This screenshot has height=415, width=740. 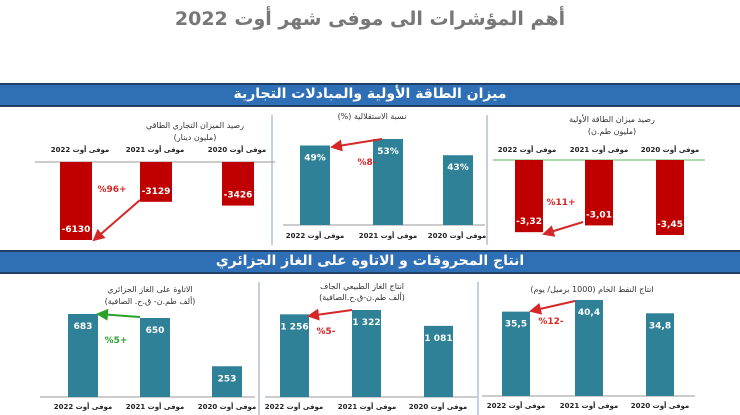 I want to click on chart-title: (ألف طم.ن- ق.ح. الصافية), so click(x=150, y=301).